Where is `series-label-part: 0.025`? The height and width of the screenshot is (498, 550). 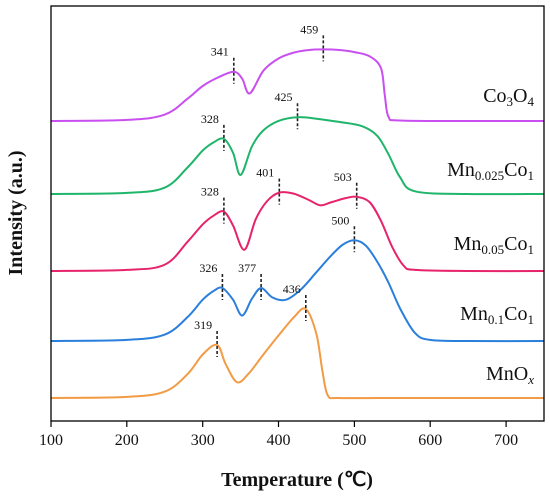 series-label-part: 0.025 is located at coordinates (489, 175).